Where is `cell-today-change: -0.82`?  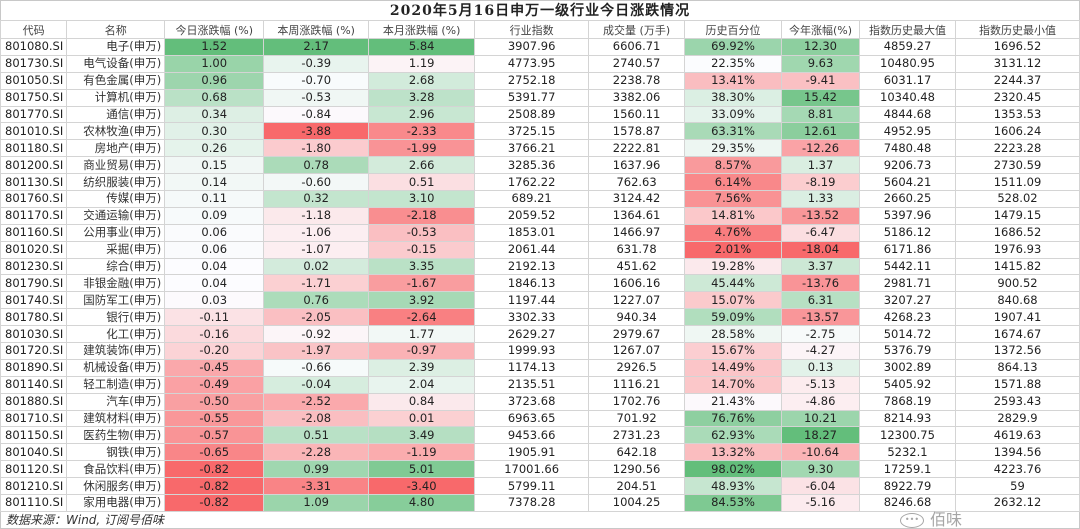 cell-today-change: -0.82 is located at coordinates (214, 469).